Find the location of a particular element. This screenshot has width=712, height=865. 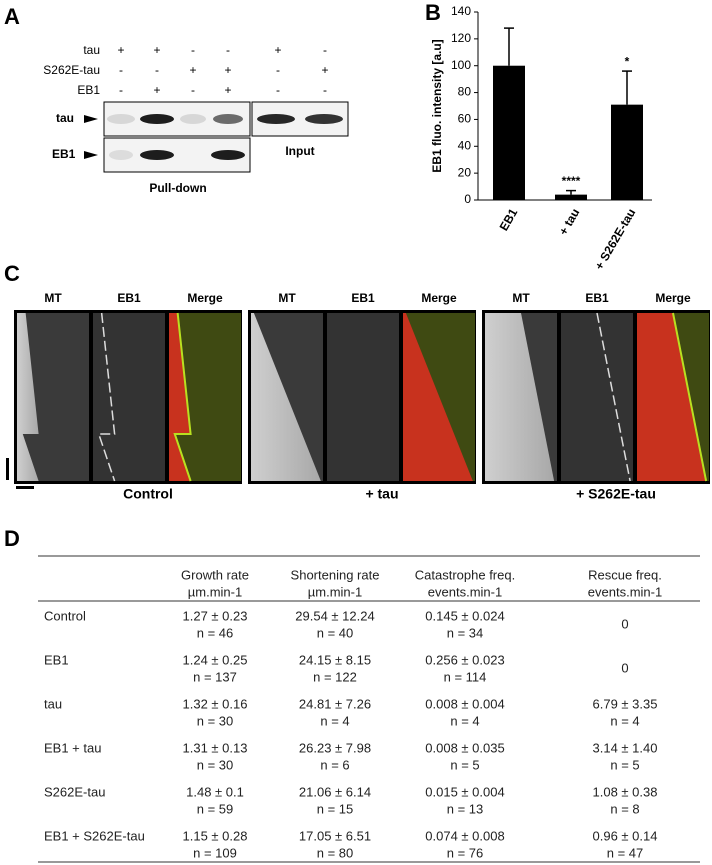

table-header: Shortening rate is located at coordinates (335, 574).